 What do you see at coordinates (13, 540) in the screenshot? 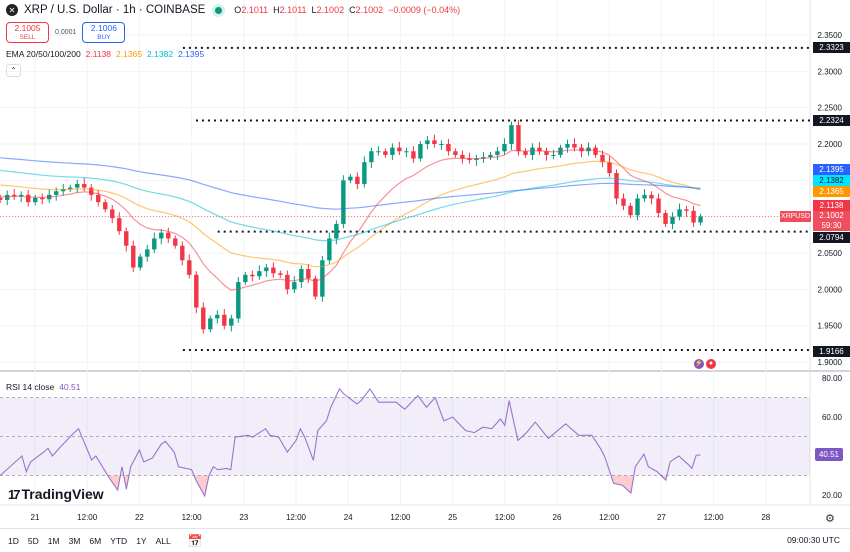
I see `range-1d: 1D` at bounding box center [13, 540].